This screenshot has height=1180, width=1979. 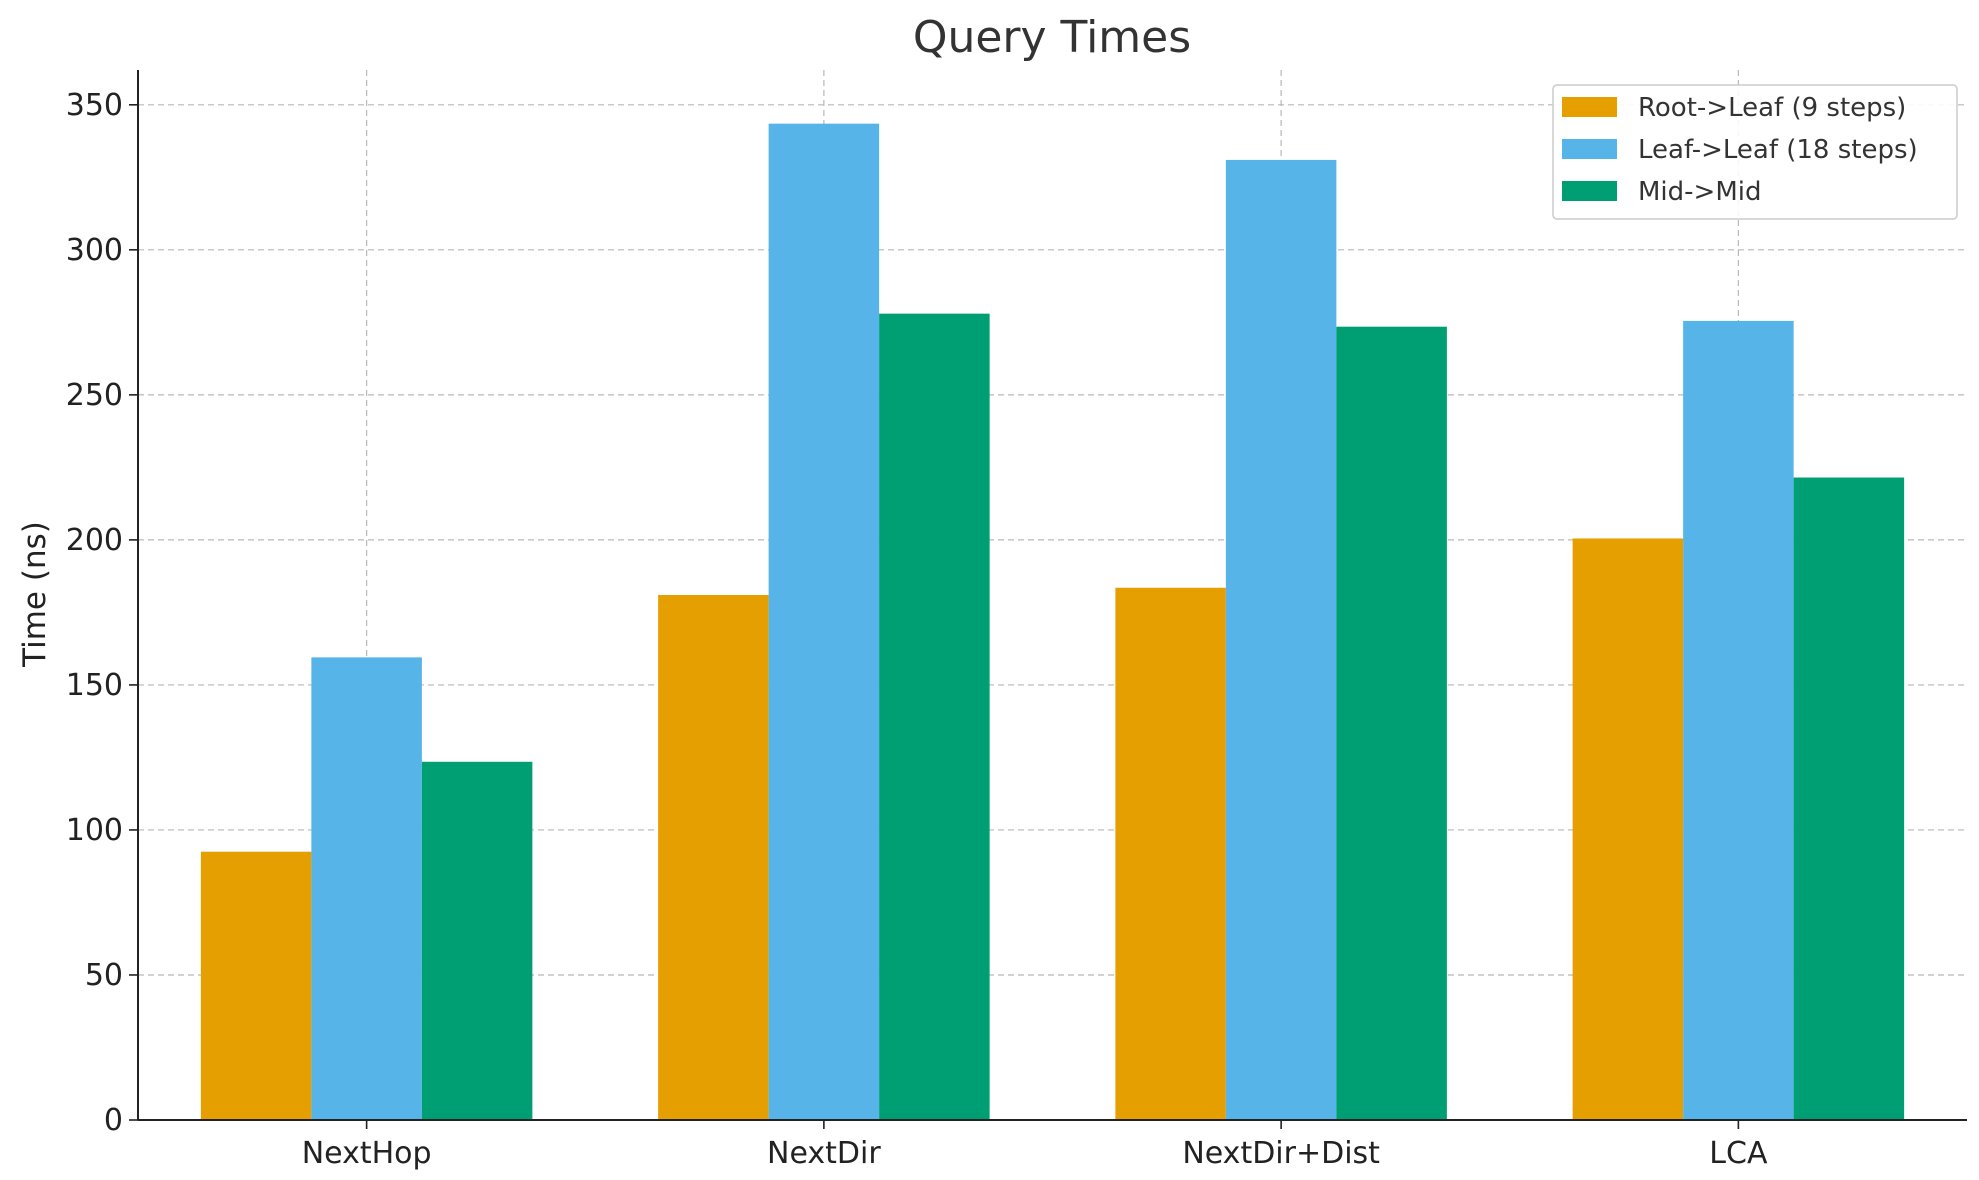 I want to click on y-tick-label: 350, so click(x=94, y=105).